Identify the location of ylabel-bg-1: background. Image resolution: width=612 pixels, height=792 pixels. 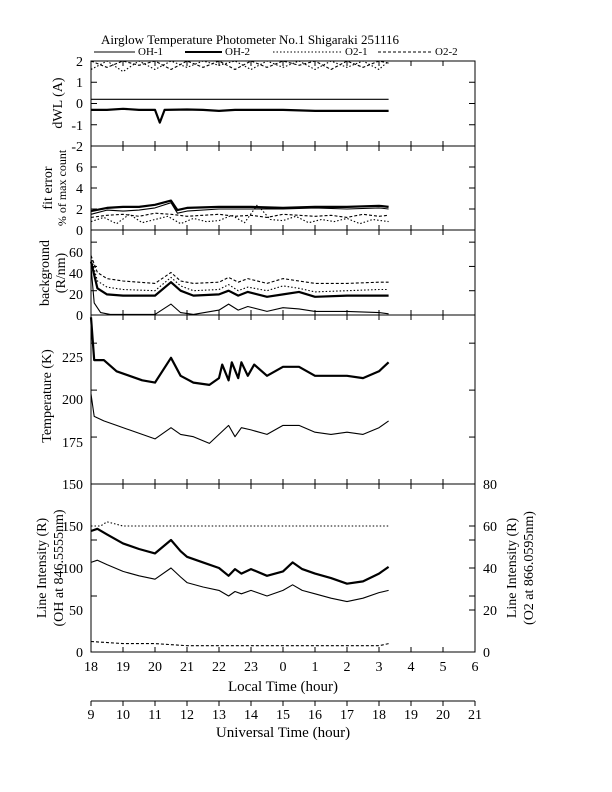
(45, 273).